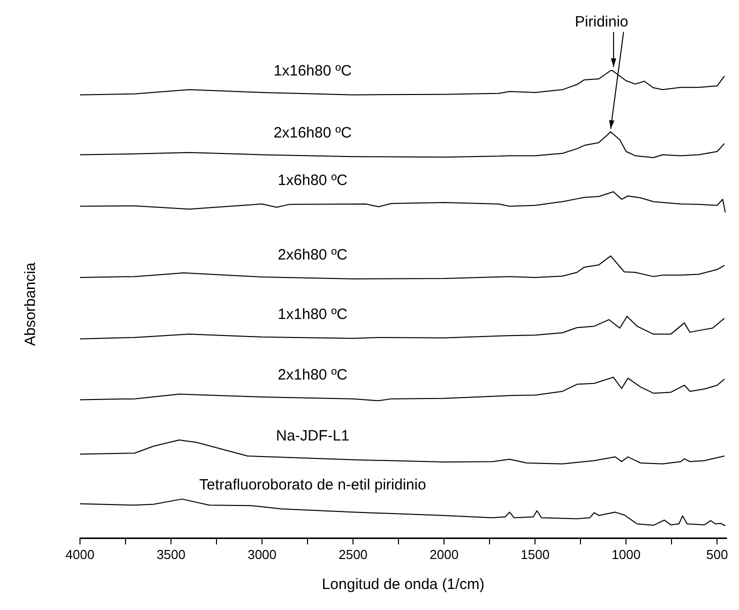  I want to click on series-label: 1x16h80 ºC, so click(313, 71).